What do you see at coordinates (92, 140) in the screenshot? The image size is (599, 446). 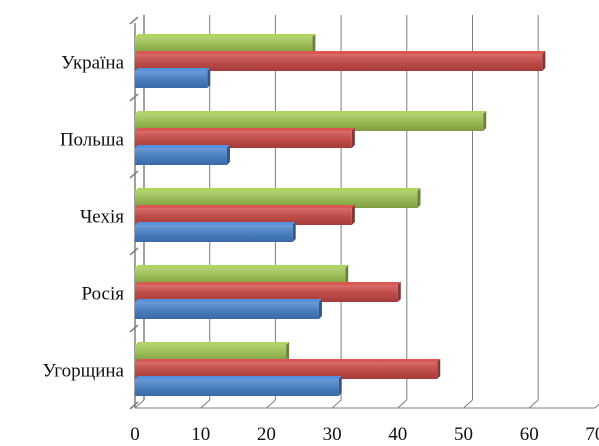 I see `category-label: Польша` at bounding box center [92, 140].